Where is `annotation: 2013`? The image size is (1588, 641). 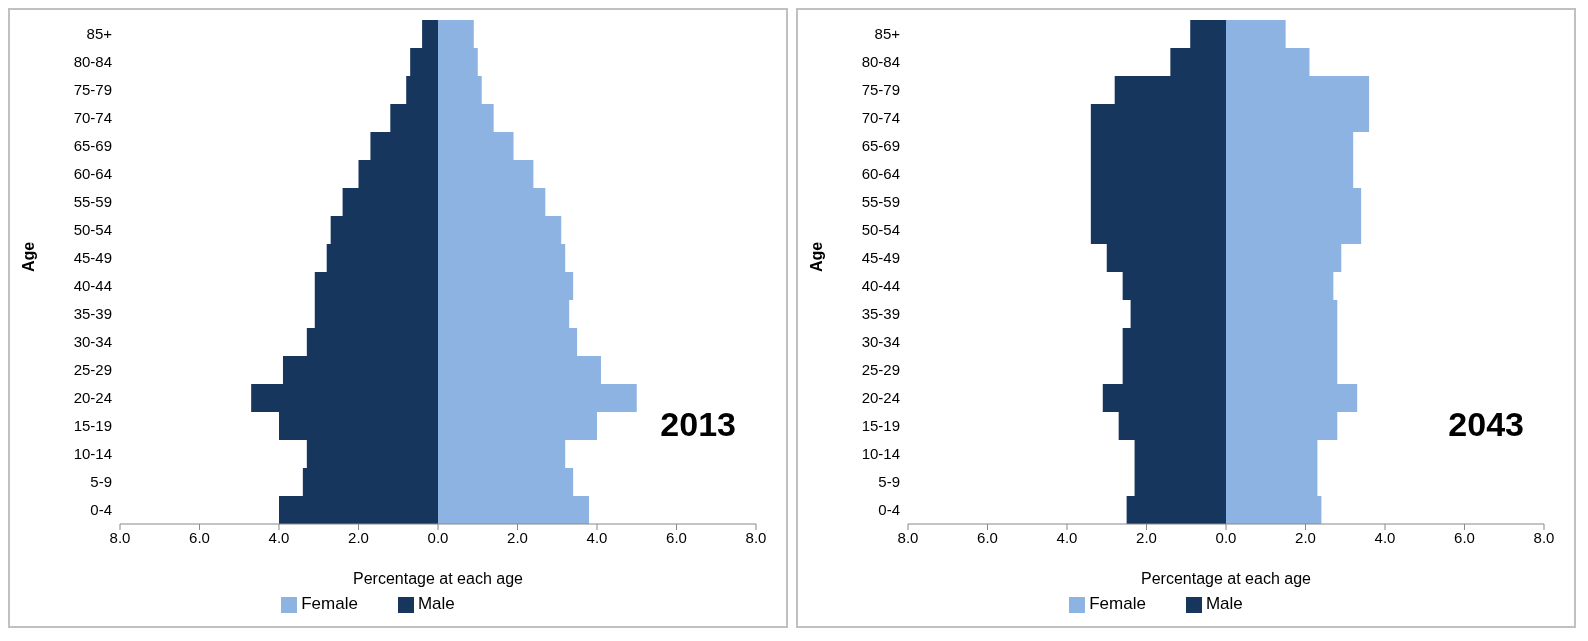 annotation: 2013 is located at coordinates (698, 424).